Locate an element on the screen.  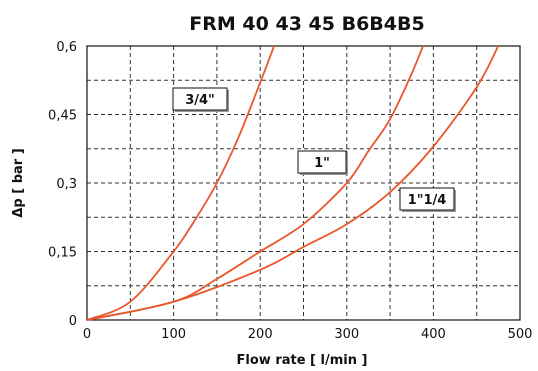
y-tick-label: 0,6 is located at coordinates (66, 47).